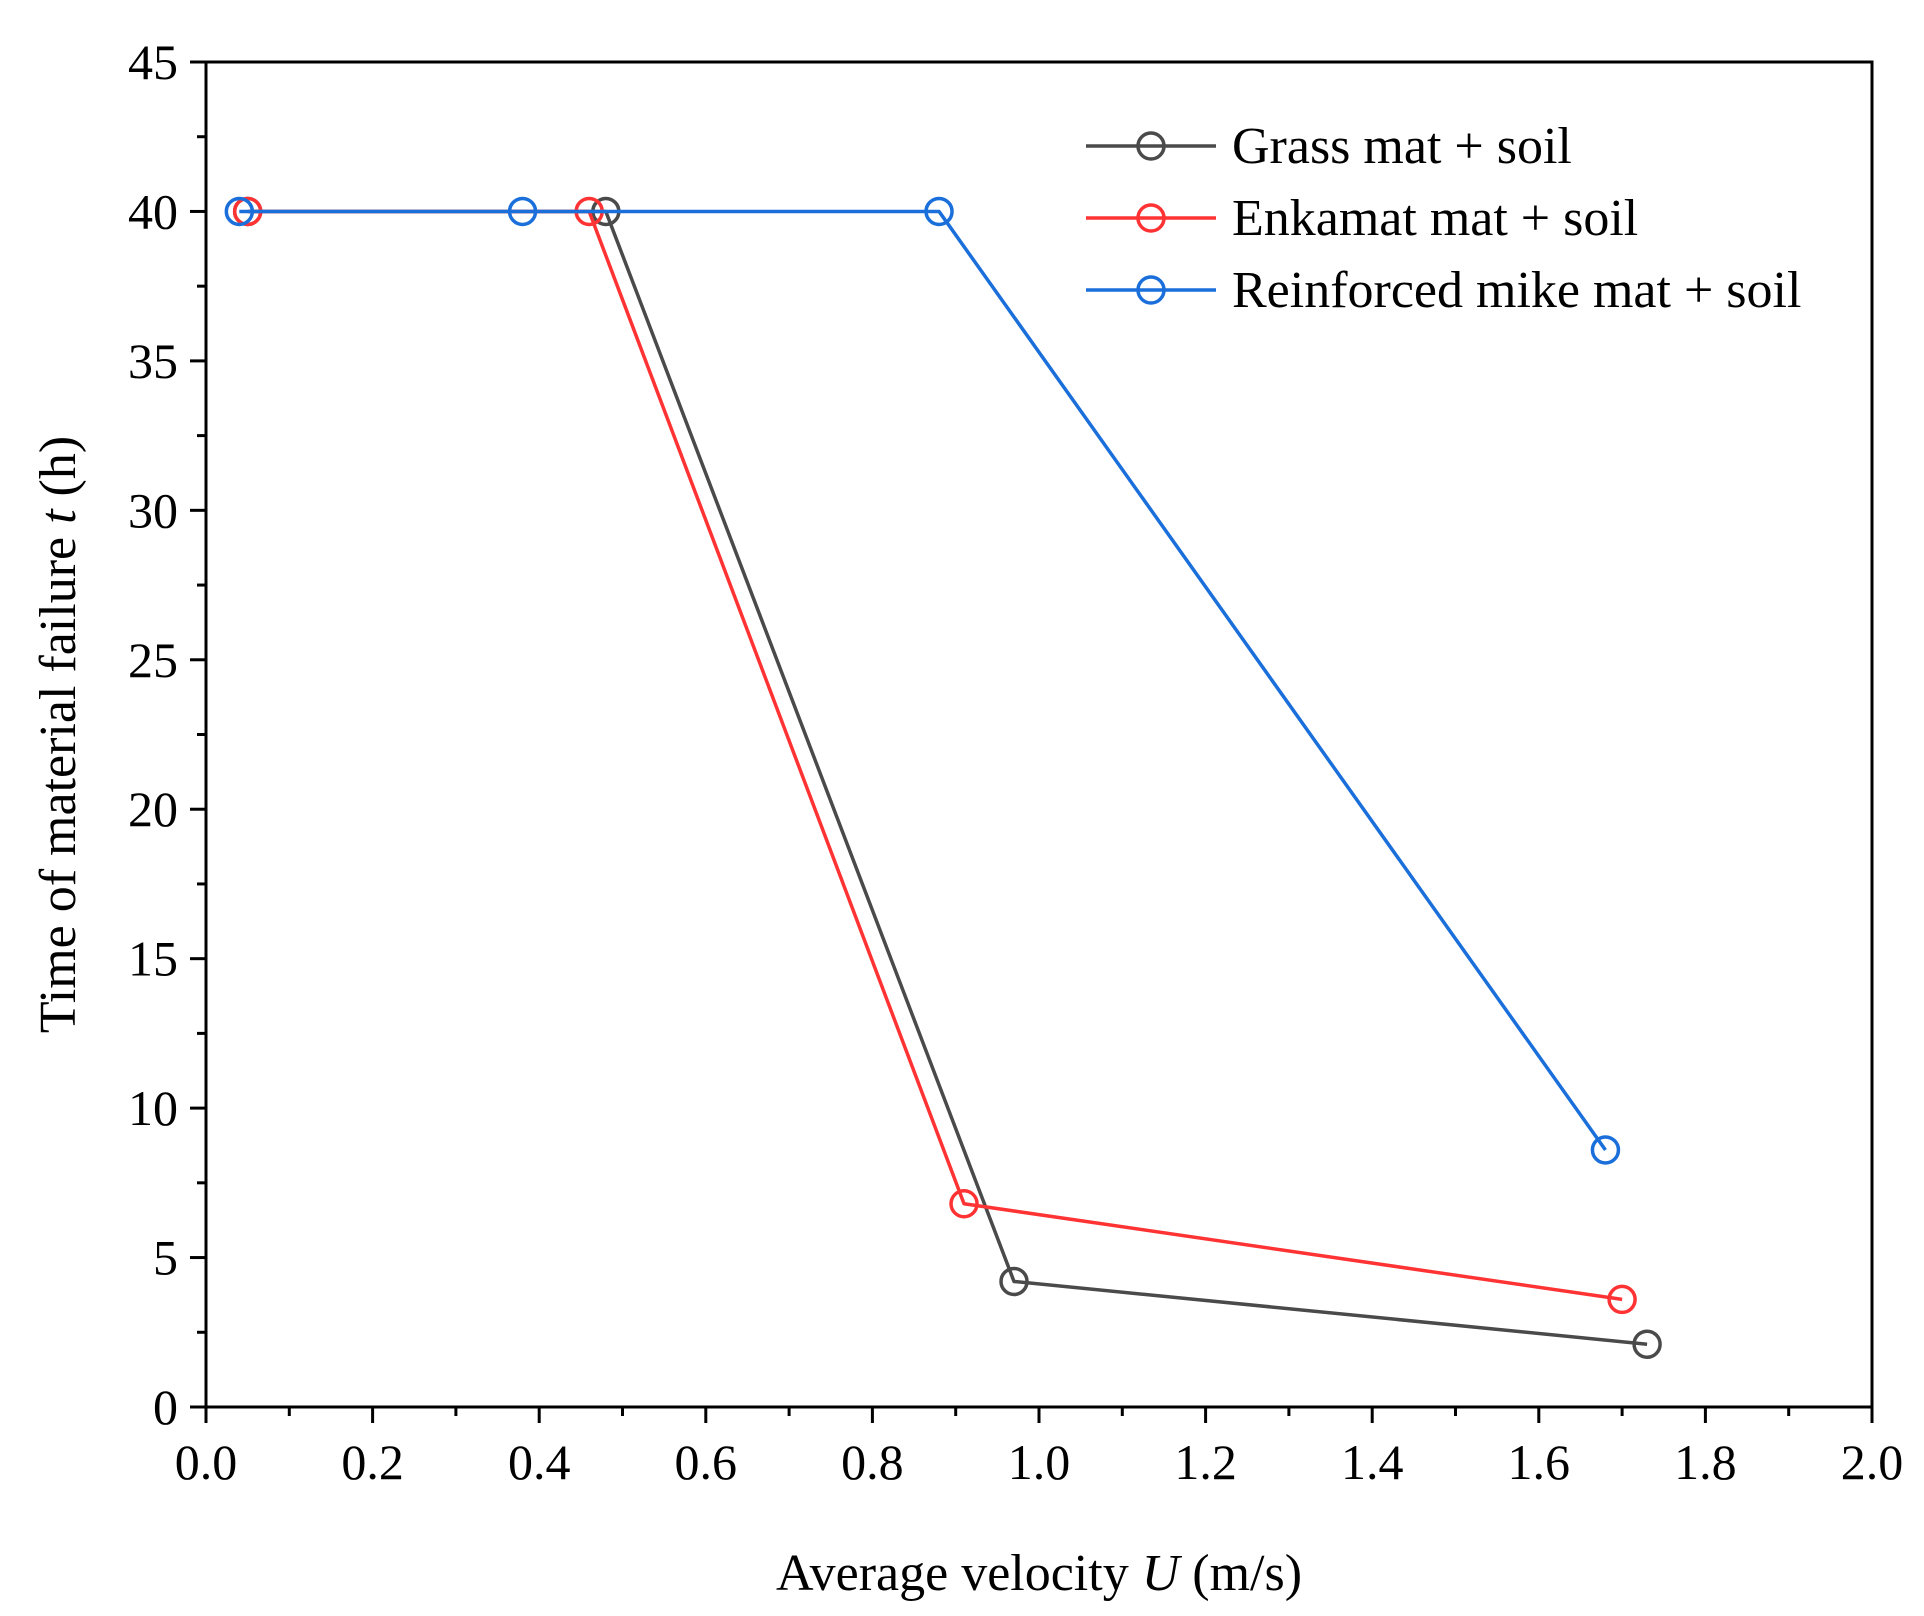 The height and width of the screenshot is (1616, 1924). What do you see at coordinates (1539, 1462) in the screenshot?
I see `x-tick-label: 1.6` at bounding box center [1539, 1462].